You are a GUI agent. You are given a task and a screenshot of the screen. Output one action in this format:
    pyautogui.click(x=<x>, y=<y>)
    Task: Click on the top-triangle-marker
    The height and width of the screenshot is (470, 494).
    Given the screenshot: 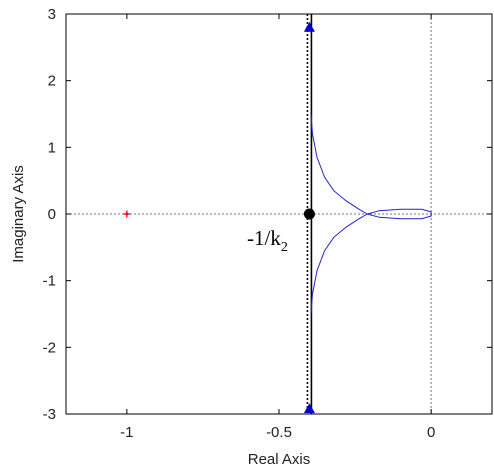 What is the action you would take?
    pyautogui.click(x=309, y=26)
    